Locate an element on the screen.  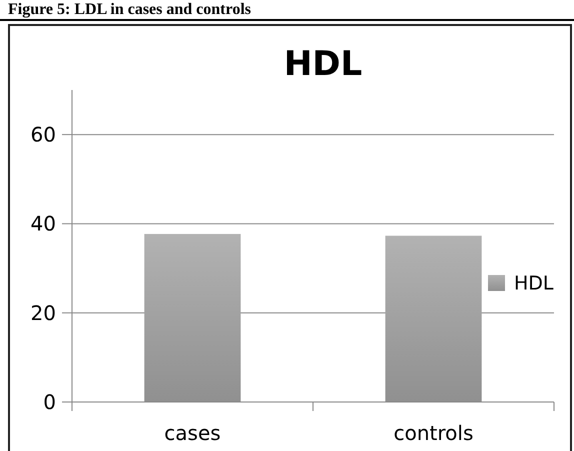
y-tick-label: 60 is located at coordinates (43, 134).